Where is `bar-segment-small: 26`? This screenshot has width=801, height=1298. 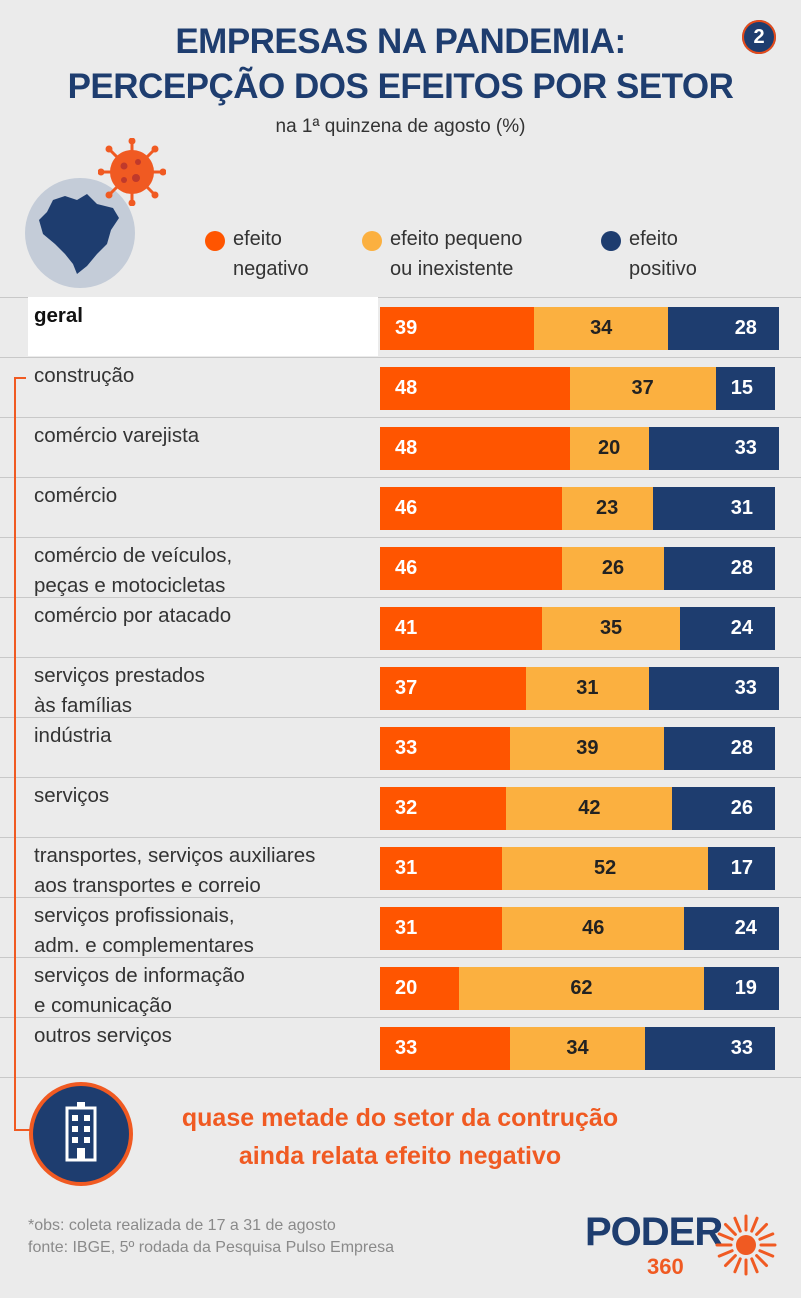
bar-segment-small: 26 is located at coordinates (613, 568).